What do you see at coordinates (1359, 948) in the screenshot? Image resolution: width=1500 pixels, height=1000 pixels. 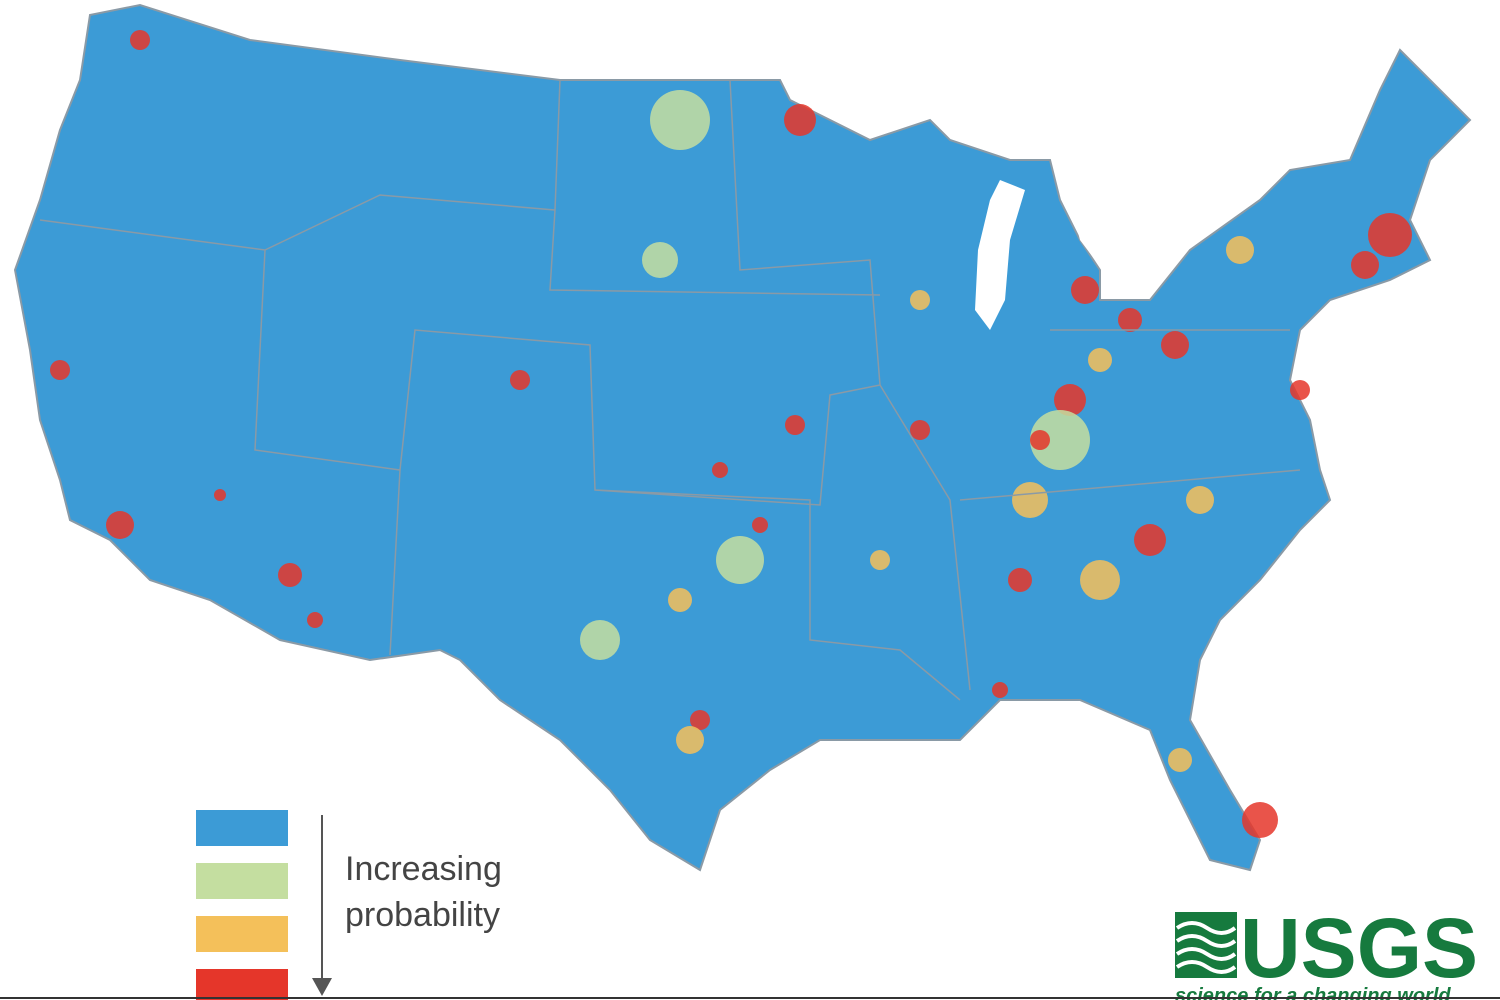 I see `logo-name: USGS` at bounding box center [1359, 948].